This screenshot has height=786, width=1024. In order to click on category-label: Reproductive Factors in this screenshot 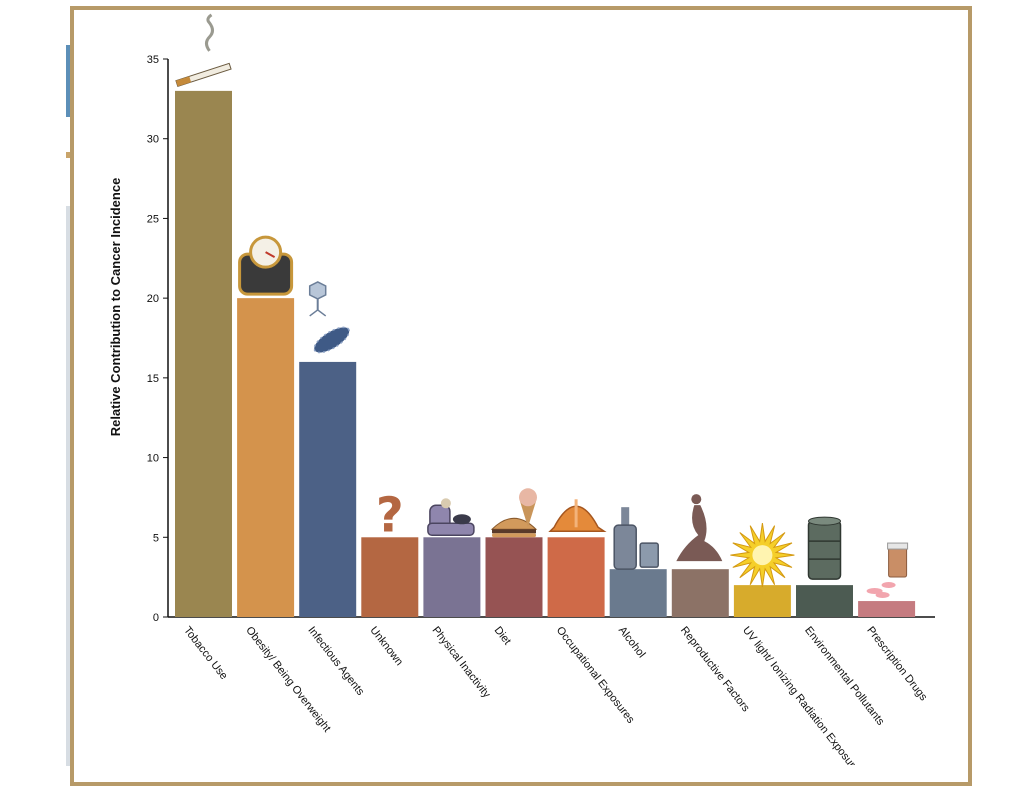, I will do `click(715, 669)`.